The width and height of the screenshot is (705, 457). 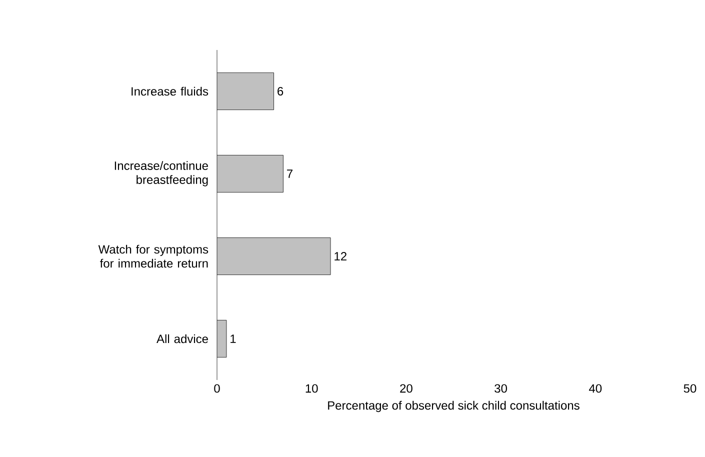 I want to click on data-label: 7, so click(x=289, y=174).